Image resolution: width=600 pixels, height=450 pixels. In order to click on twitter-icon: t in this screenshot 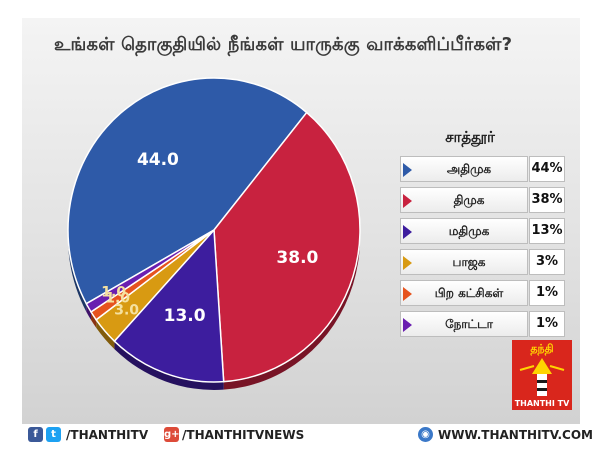, I will do `click(53, 434)`.